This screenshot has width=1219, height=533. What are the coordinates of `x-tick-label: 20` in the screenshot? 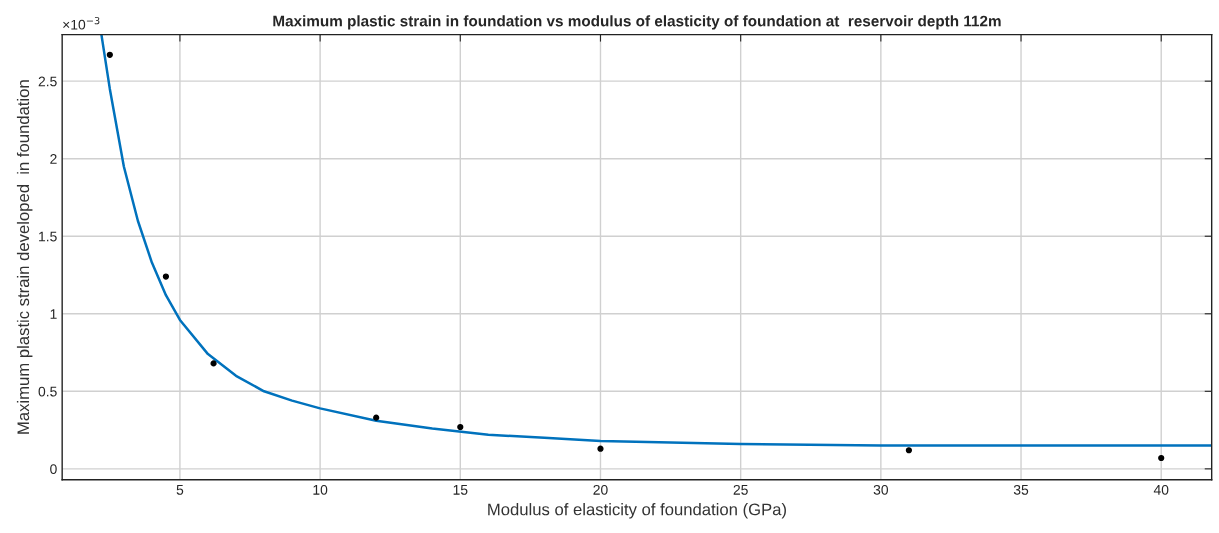 It's located at (600, 489).